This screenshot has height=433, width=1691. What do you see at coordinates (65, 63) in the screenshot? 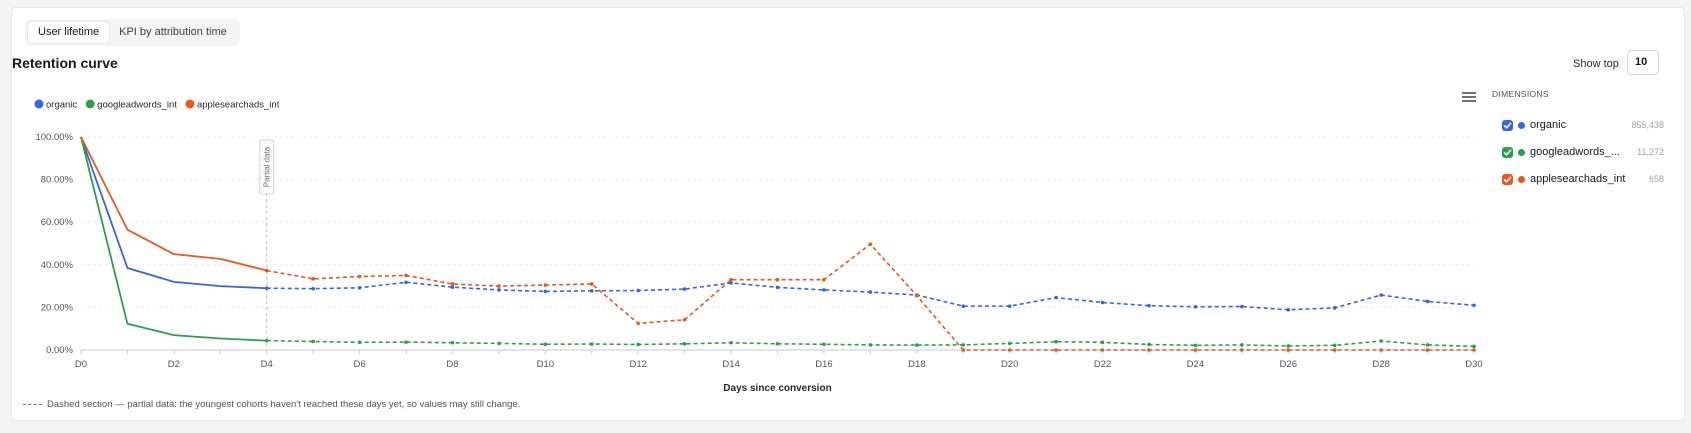
I see `chart-title: Retention curve` at bounding box center [65, 63].